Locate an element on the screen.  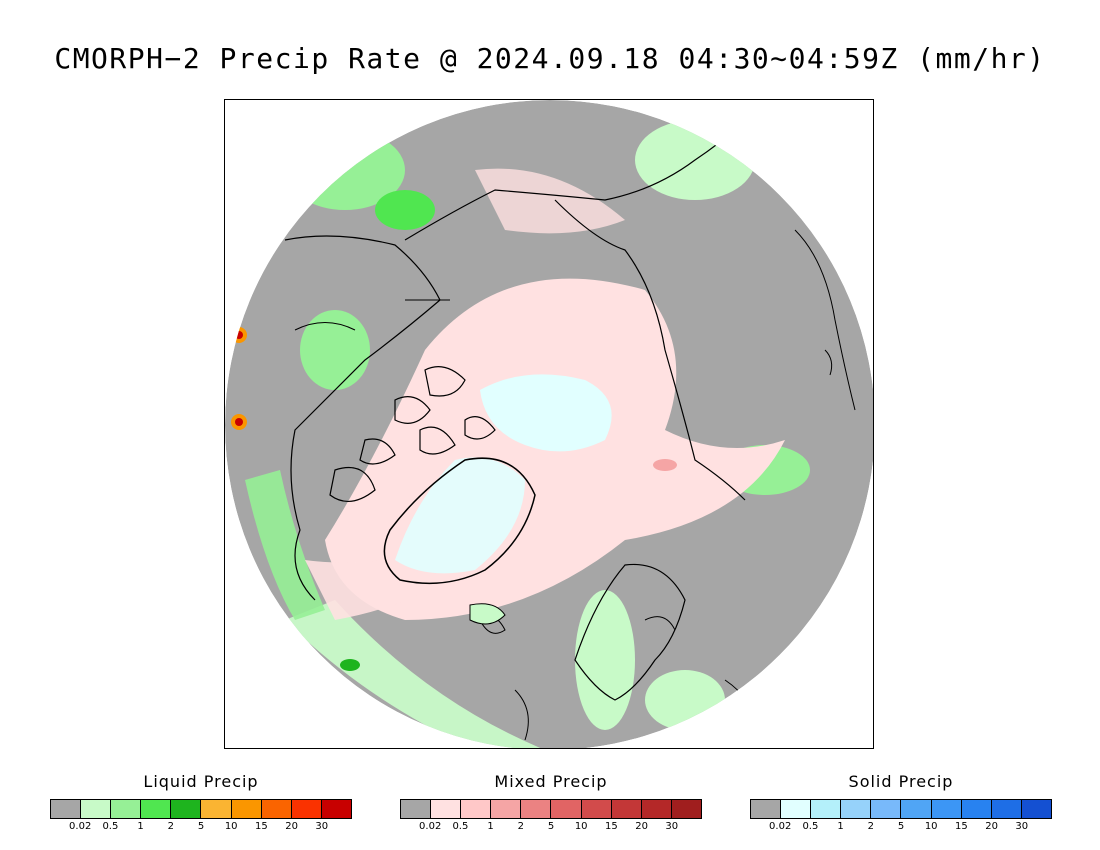
greenland-coastline is located at coordinates (459, 521).